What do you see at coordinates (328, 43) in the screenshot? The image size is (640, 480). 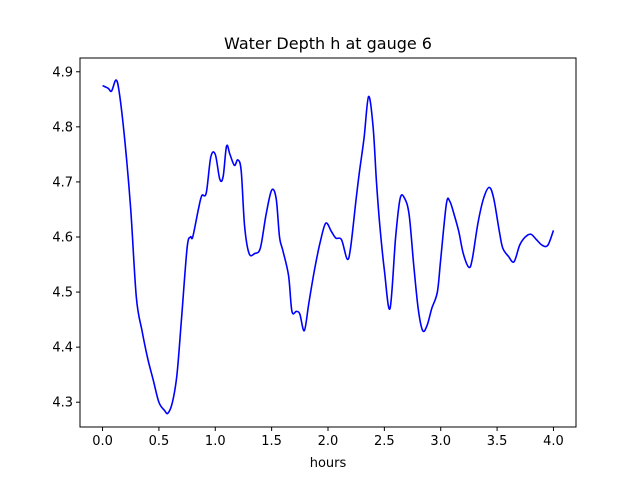 I see `chart-title: Water Depth h at gauge 6` at bounding box center [328, 43].